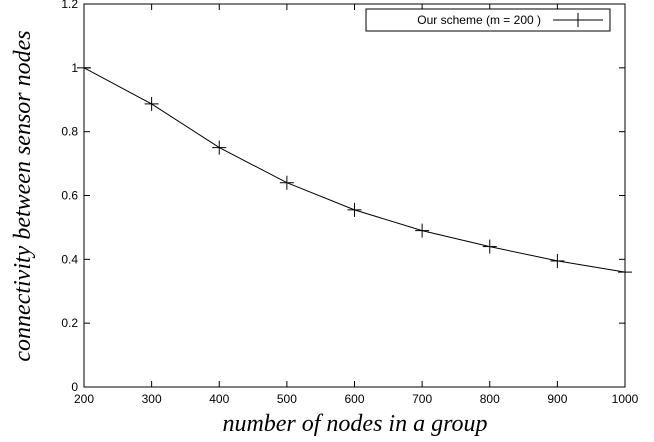 This screenshot has width=654, height=442. I want to click on x-tick-label: 500, so click(287, 399).